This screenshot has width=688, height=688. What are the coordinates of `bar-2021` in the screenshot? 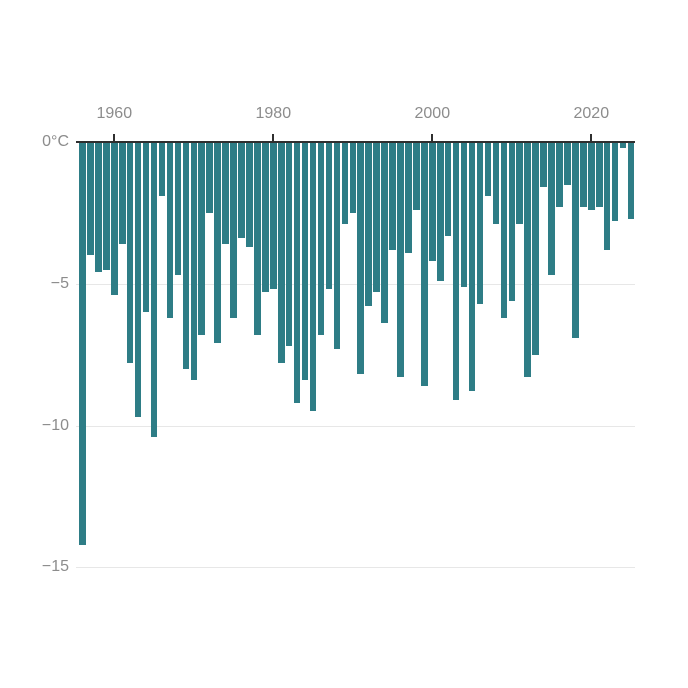 It's located at (599, 175).